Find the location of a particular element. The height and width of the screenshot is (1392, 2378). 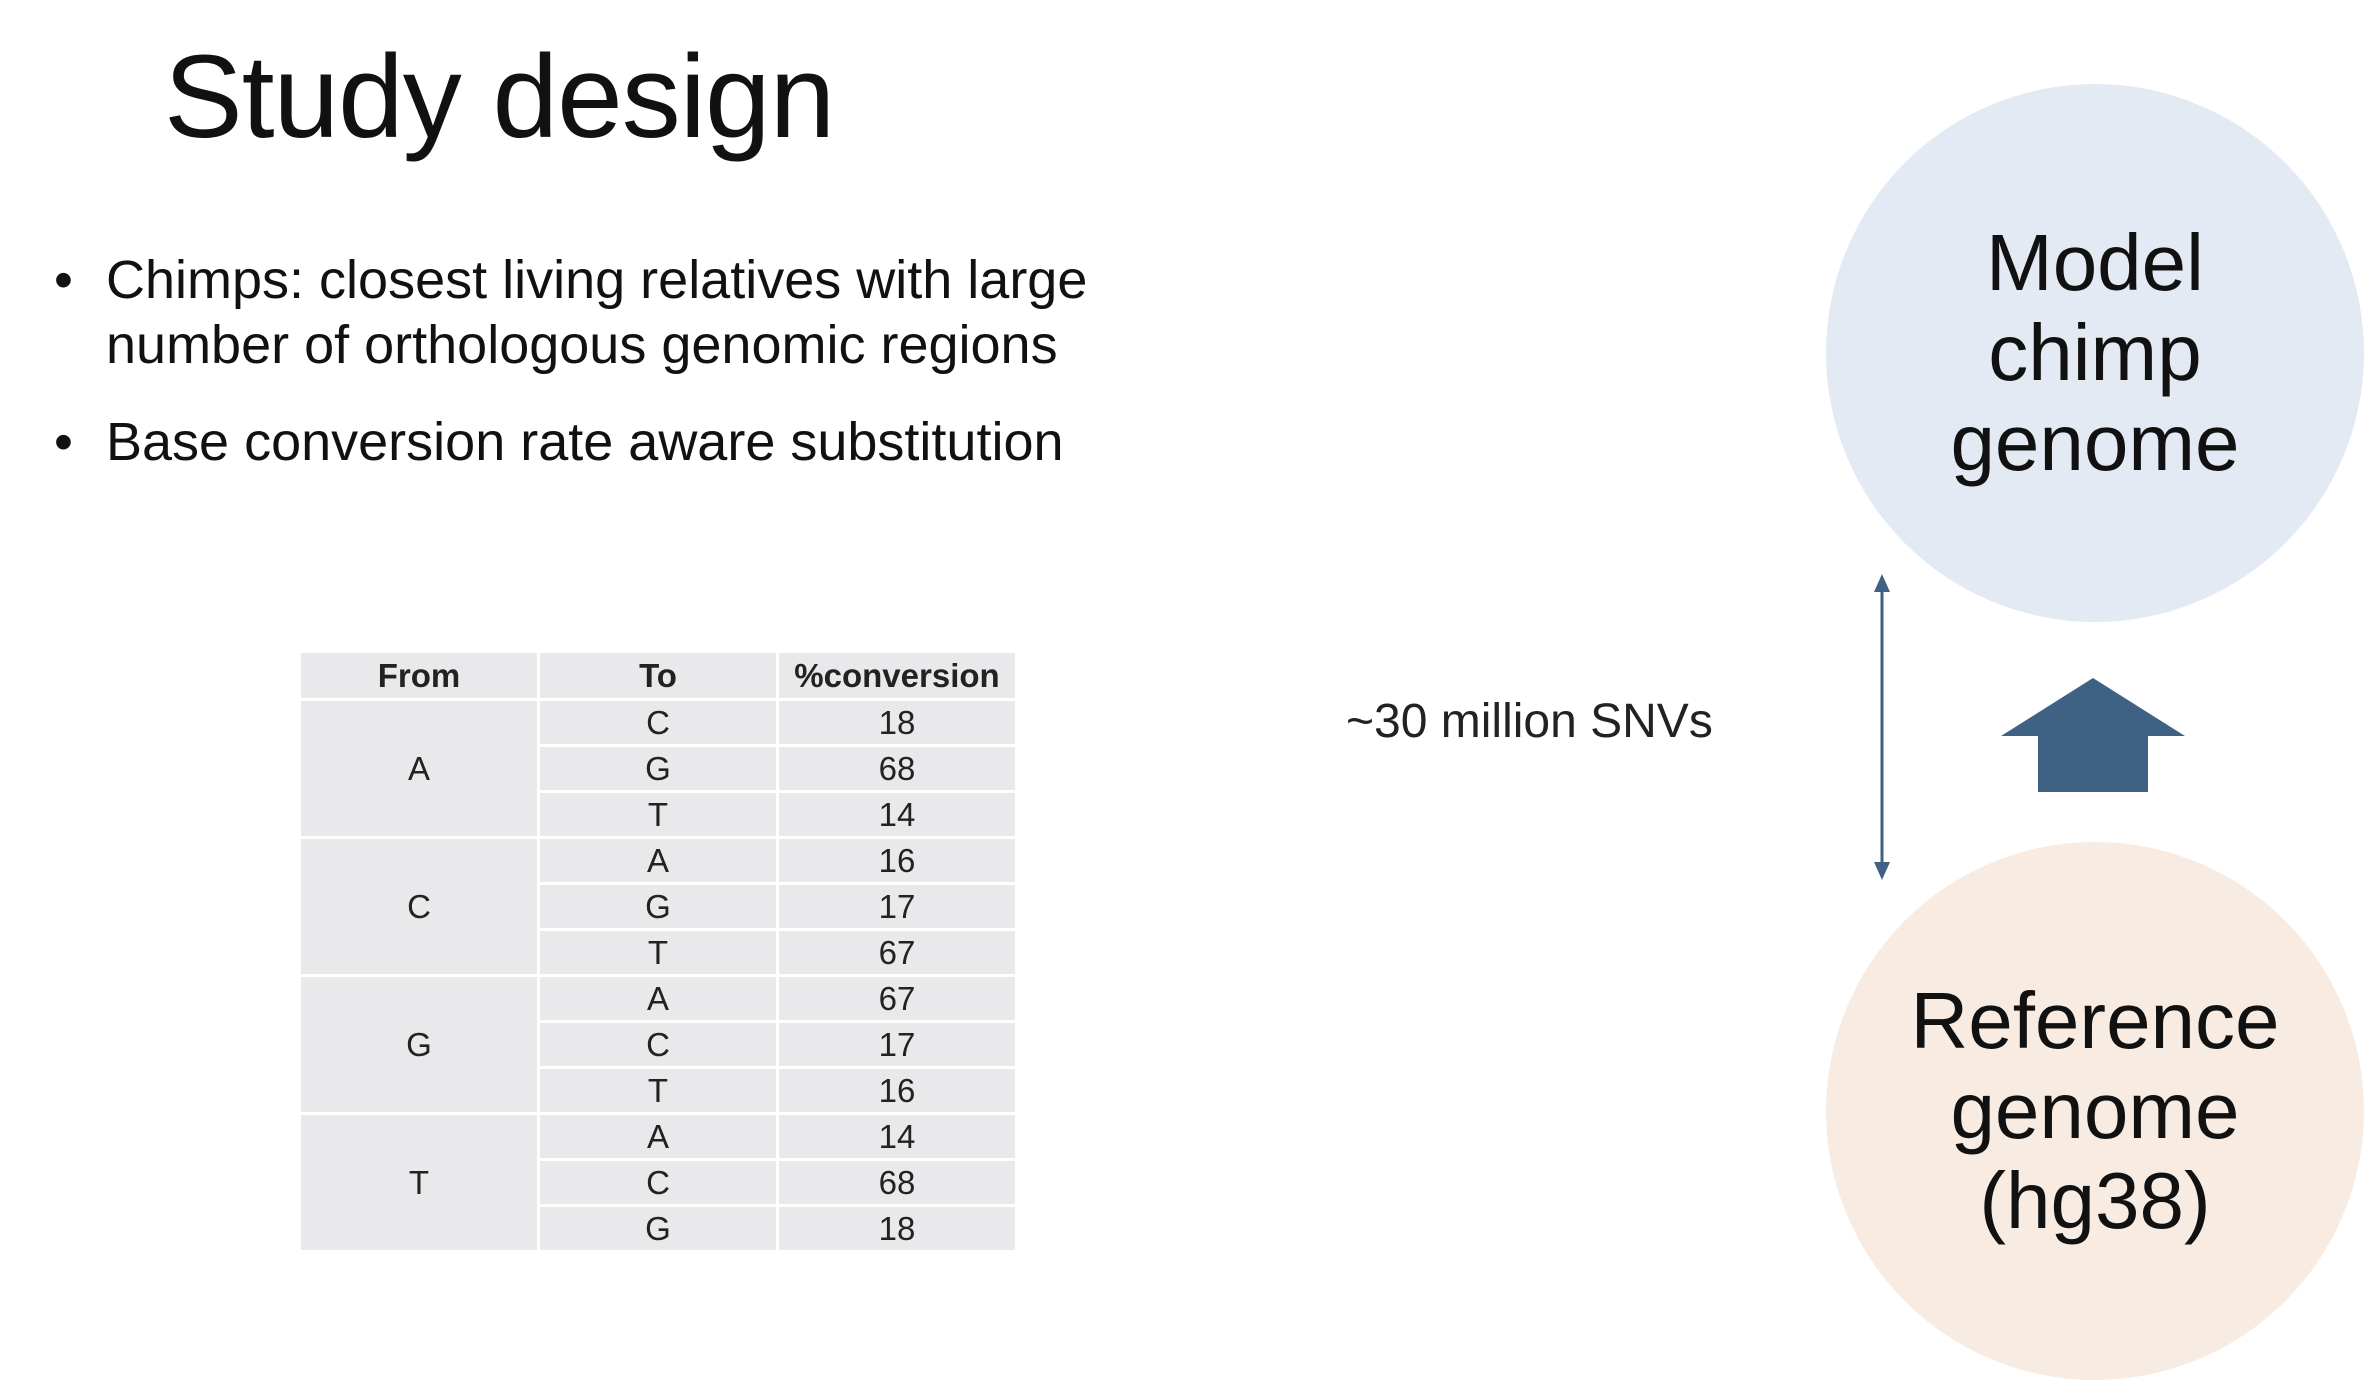

snv-count-label: ~30 million SNVs is located at coordinates (1529, 721).